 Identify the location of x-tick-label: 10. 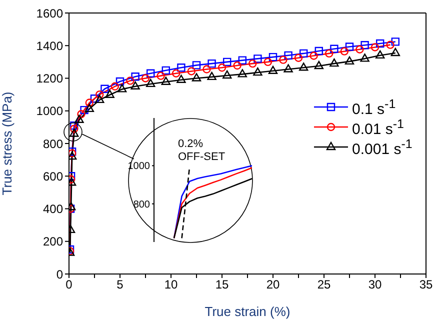
(171, 285).